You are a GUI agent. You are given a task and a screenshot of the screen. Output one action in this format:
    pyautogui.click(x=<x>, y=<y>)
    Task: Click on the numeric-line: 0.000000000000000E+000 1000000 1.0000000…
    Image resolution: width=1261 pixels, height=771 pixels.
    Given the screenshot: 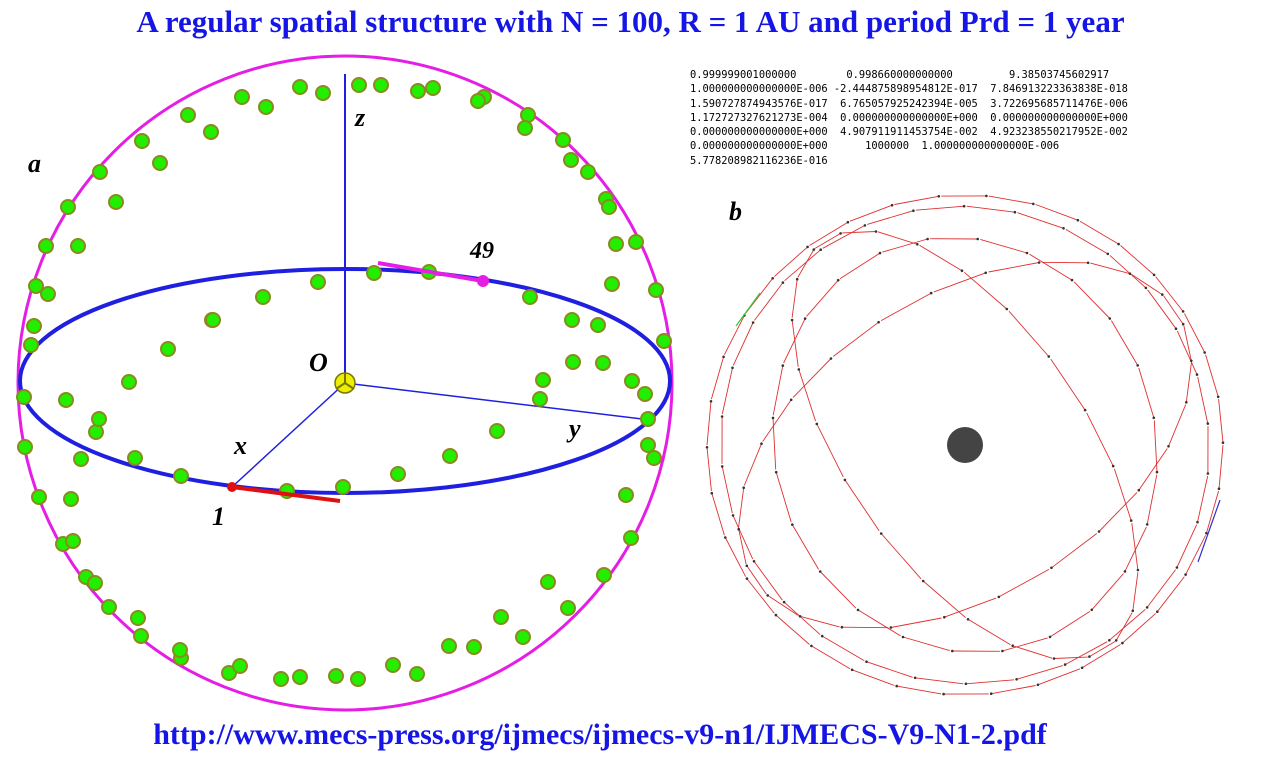 What is the action you would take?
    pyautogui.click(x=875, y=146)
    